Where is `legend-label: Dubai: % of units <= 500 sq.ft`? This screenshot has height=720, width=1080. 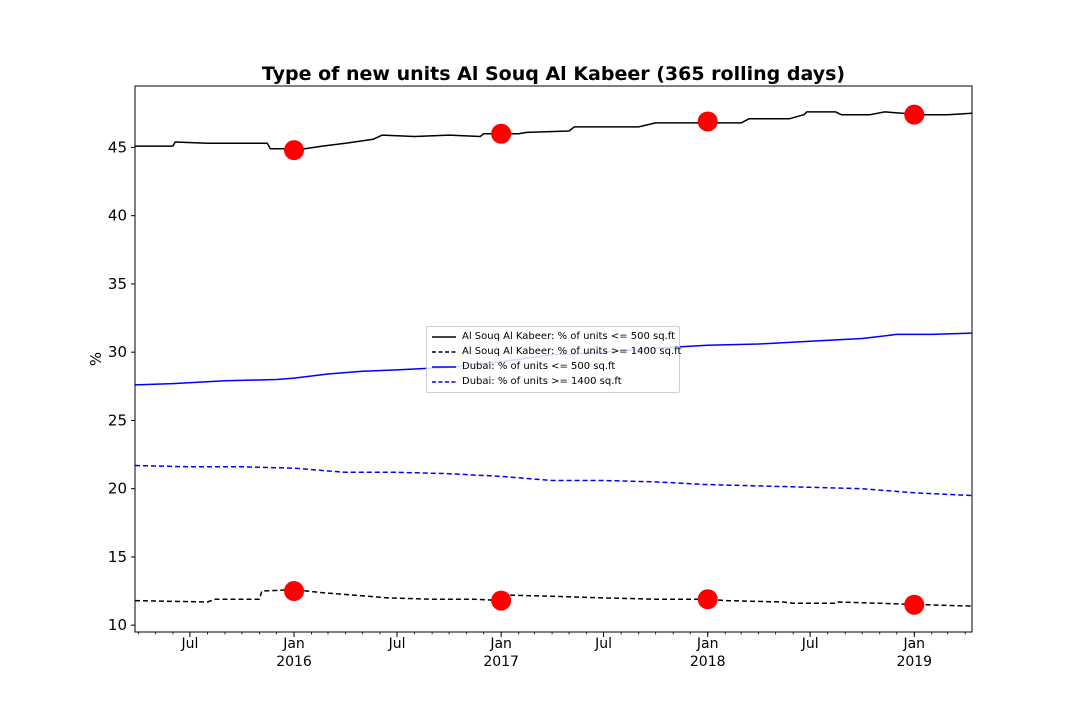
legend-label: Dubai: % of units <= 500 sq.ft is located at coordinates (539, 366).